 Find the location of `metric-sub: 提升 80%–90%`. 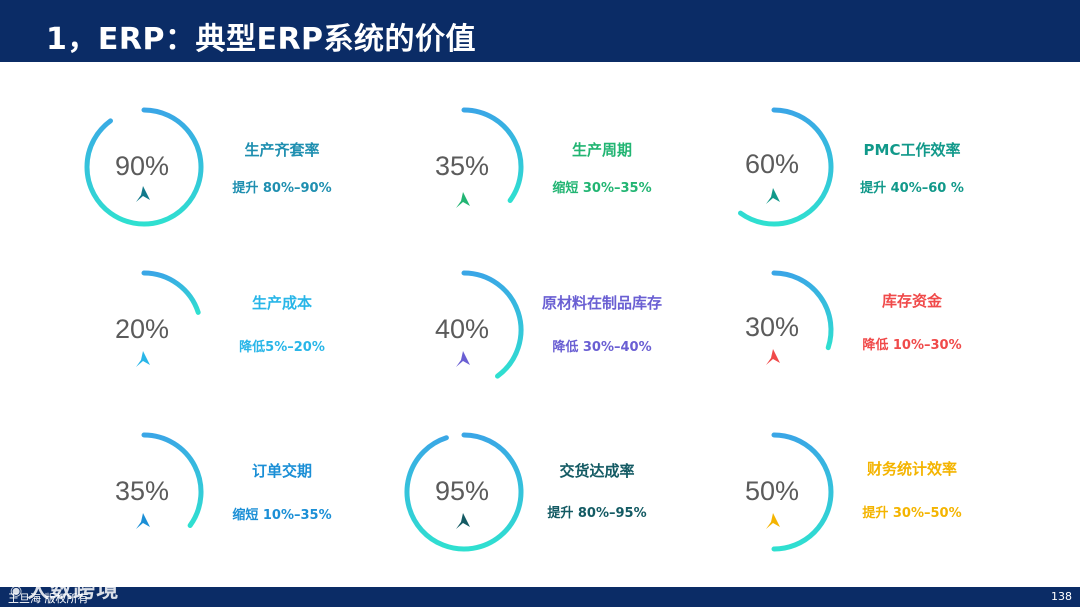

metric-sub: 提升 80%–90% is located at coordinates (282, 188).